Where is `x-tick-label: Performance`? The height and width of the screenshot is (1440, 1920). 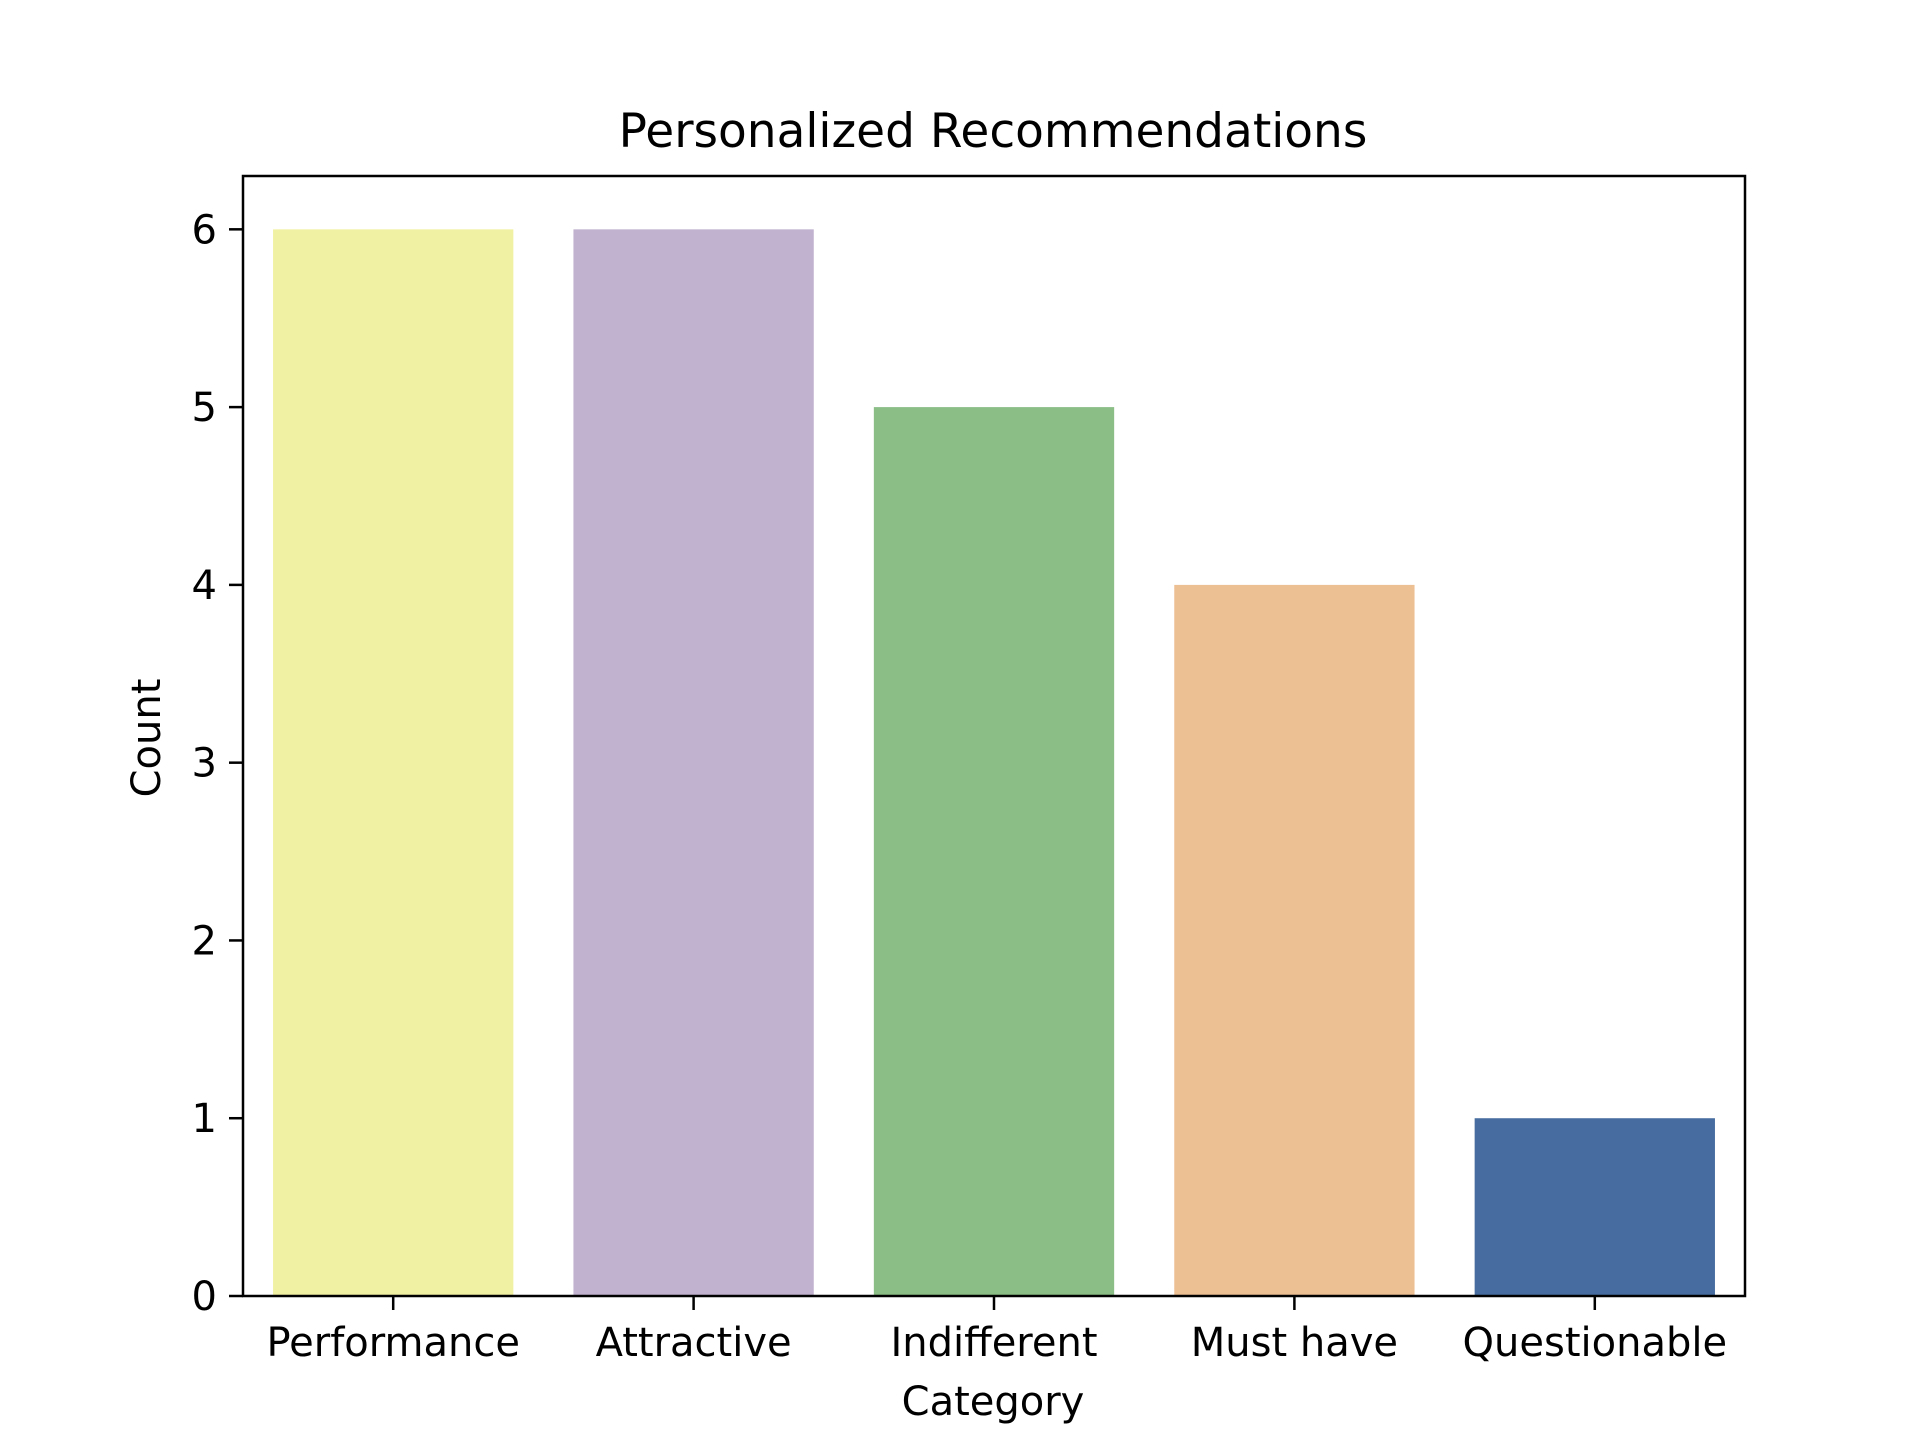
x-tick-label: Performance is located at coordinates (392, 1343).